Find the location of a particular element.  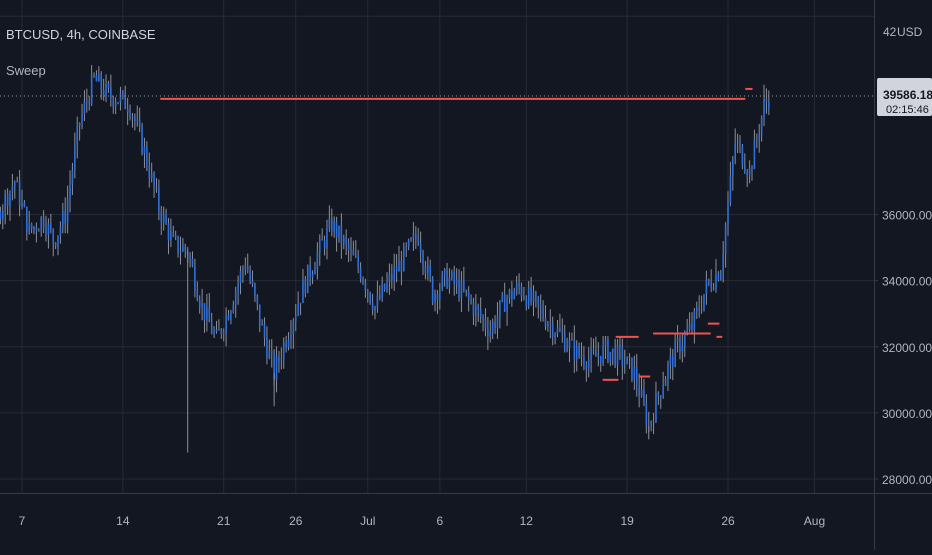

y-tick-label: 36000.00 is located at coordinates (907, 216).